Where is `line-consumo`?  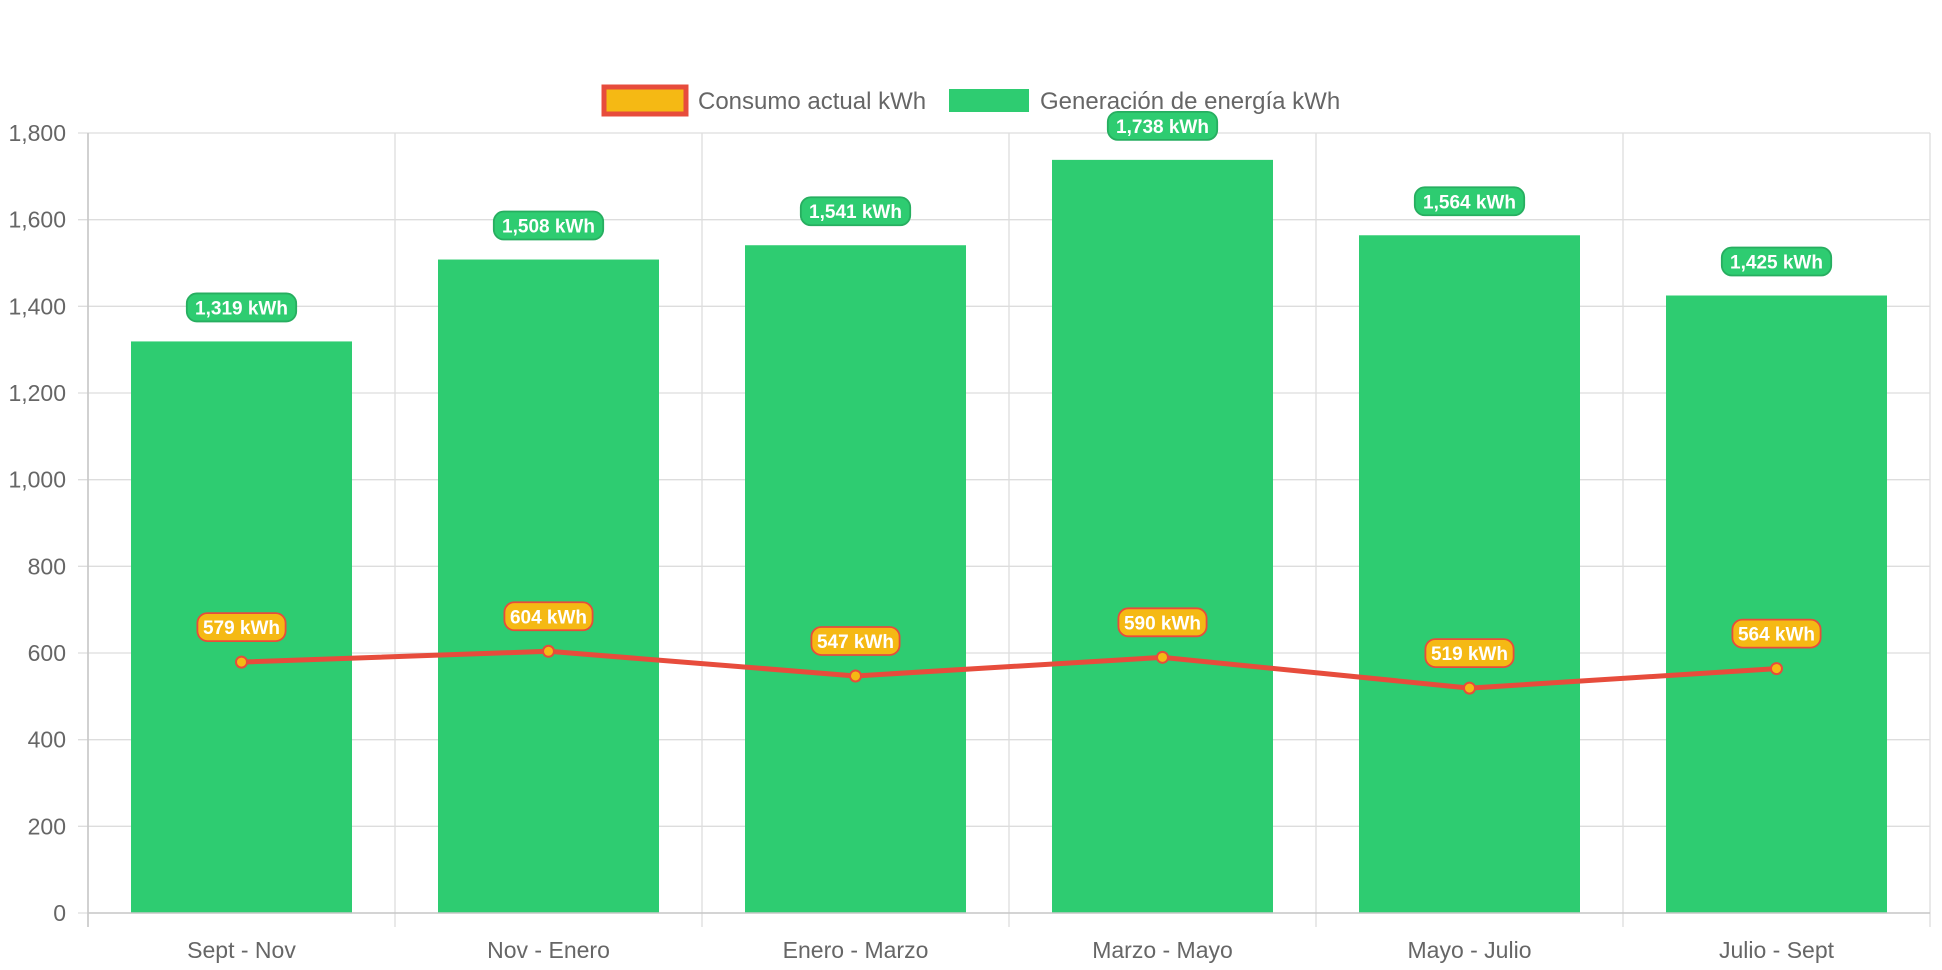 line-consumo is located at coordinates (1009, 669).